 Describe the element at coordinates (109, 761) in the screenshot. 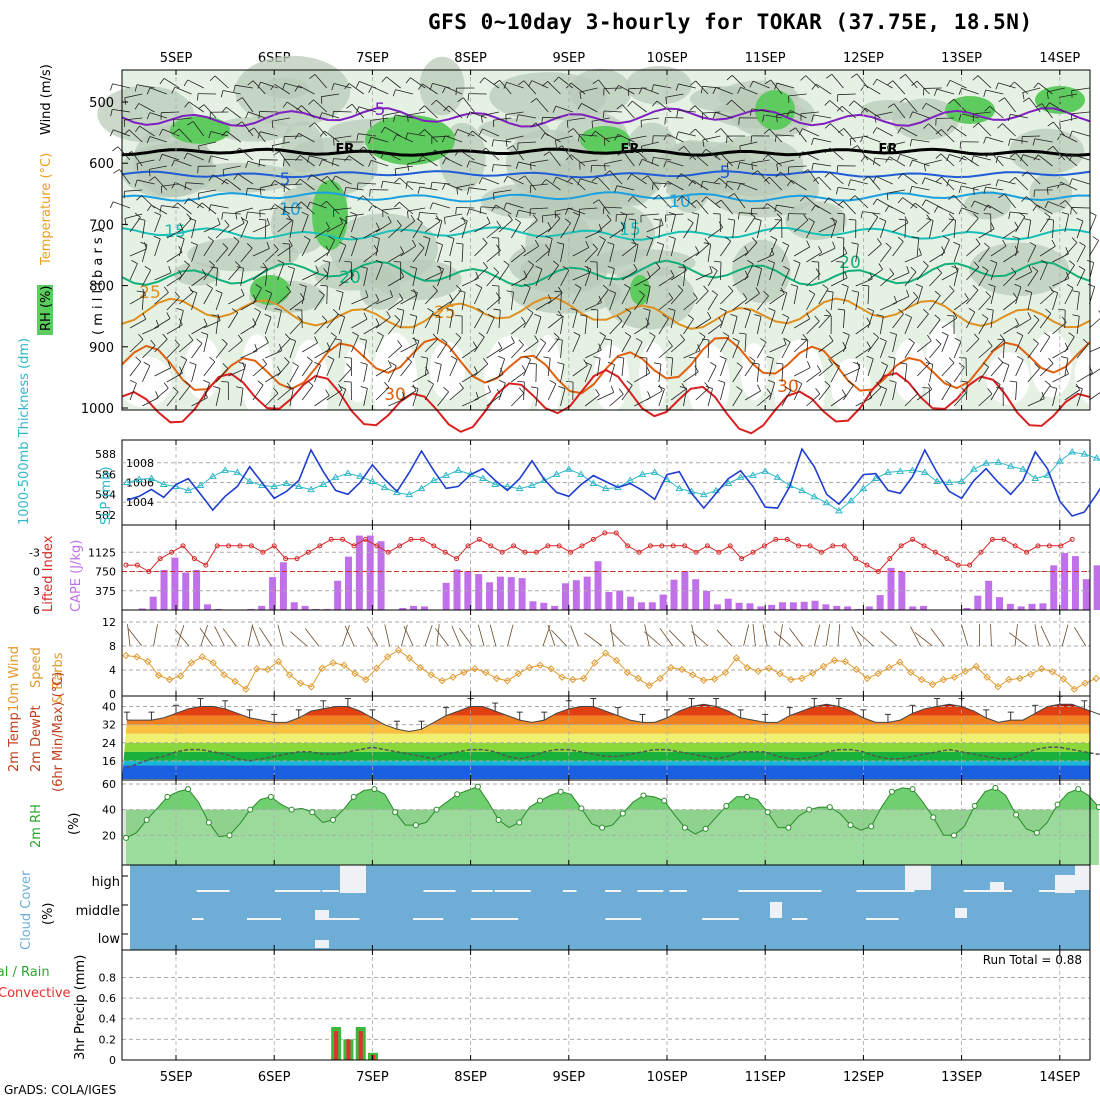

I see `temp-tick-label: 16` at that location.